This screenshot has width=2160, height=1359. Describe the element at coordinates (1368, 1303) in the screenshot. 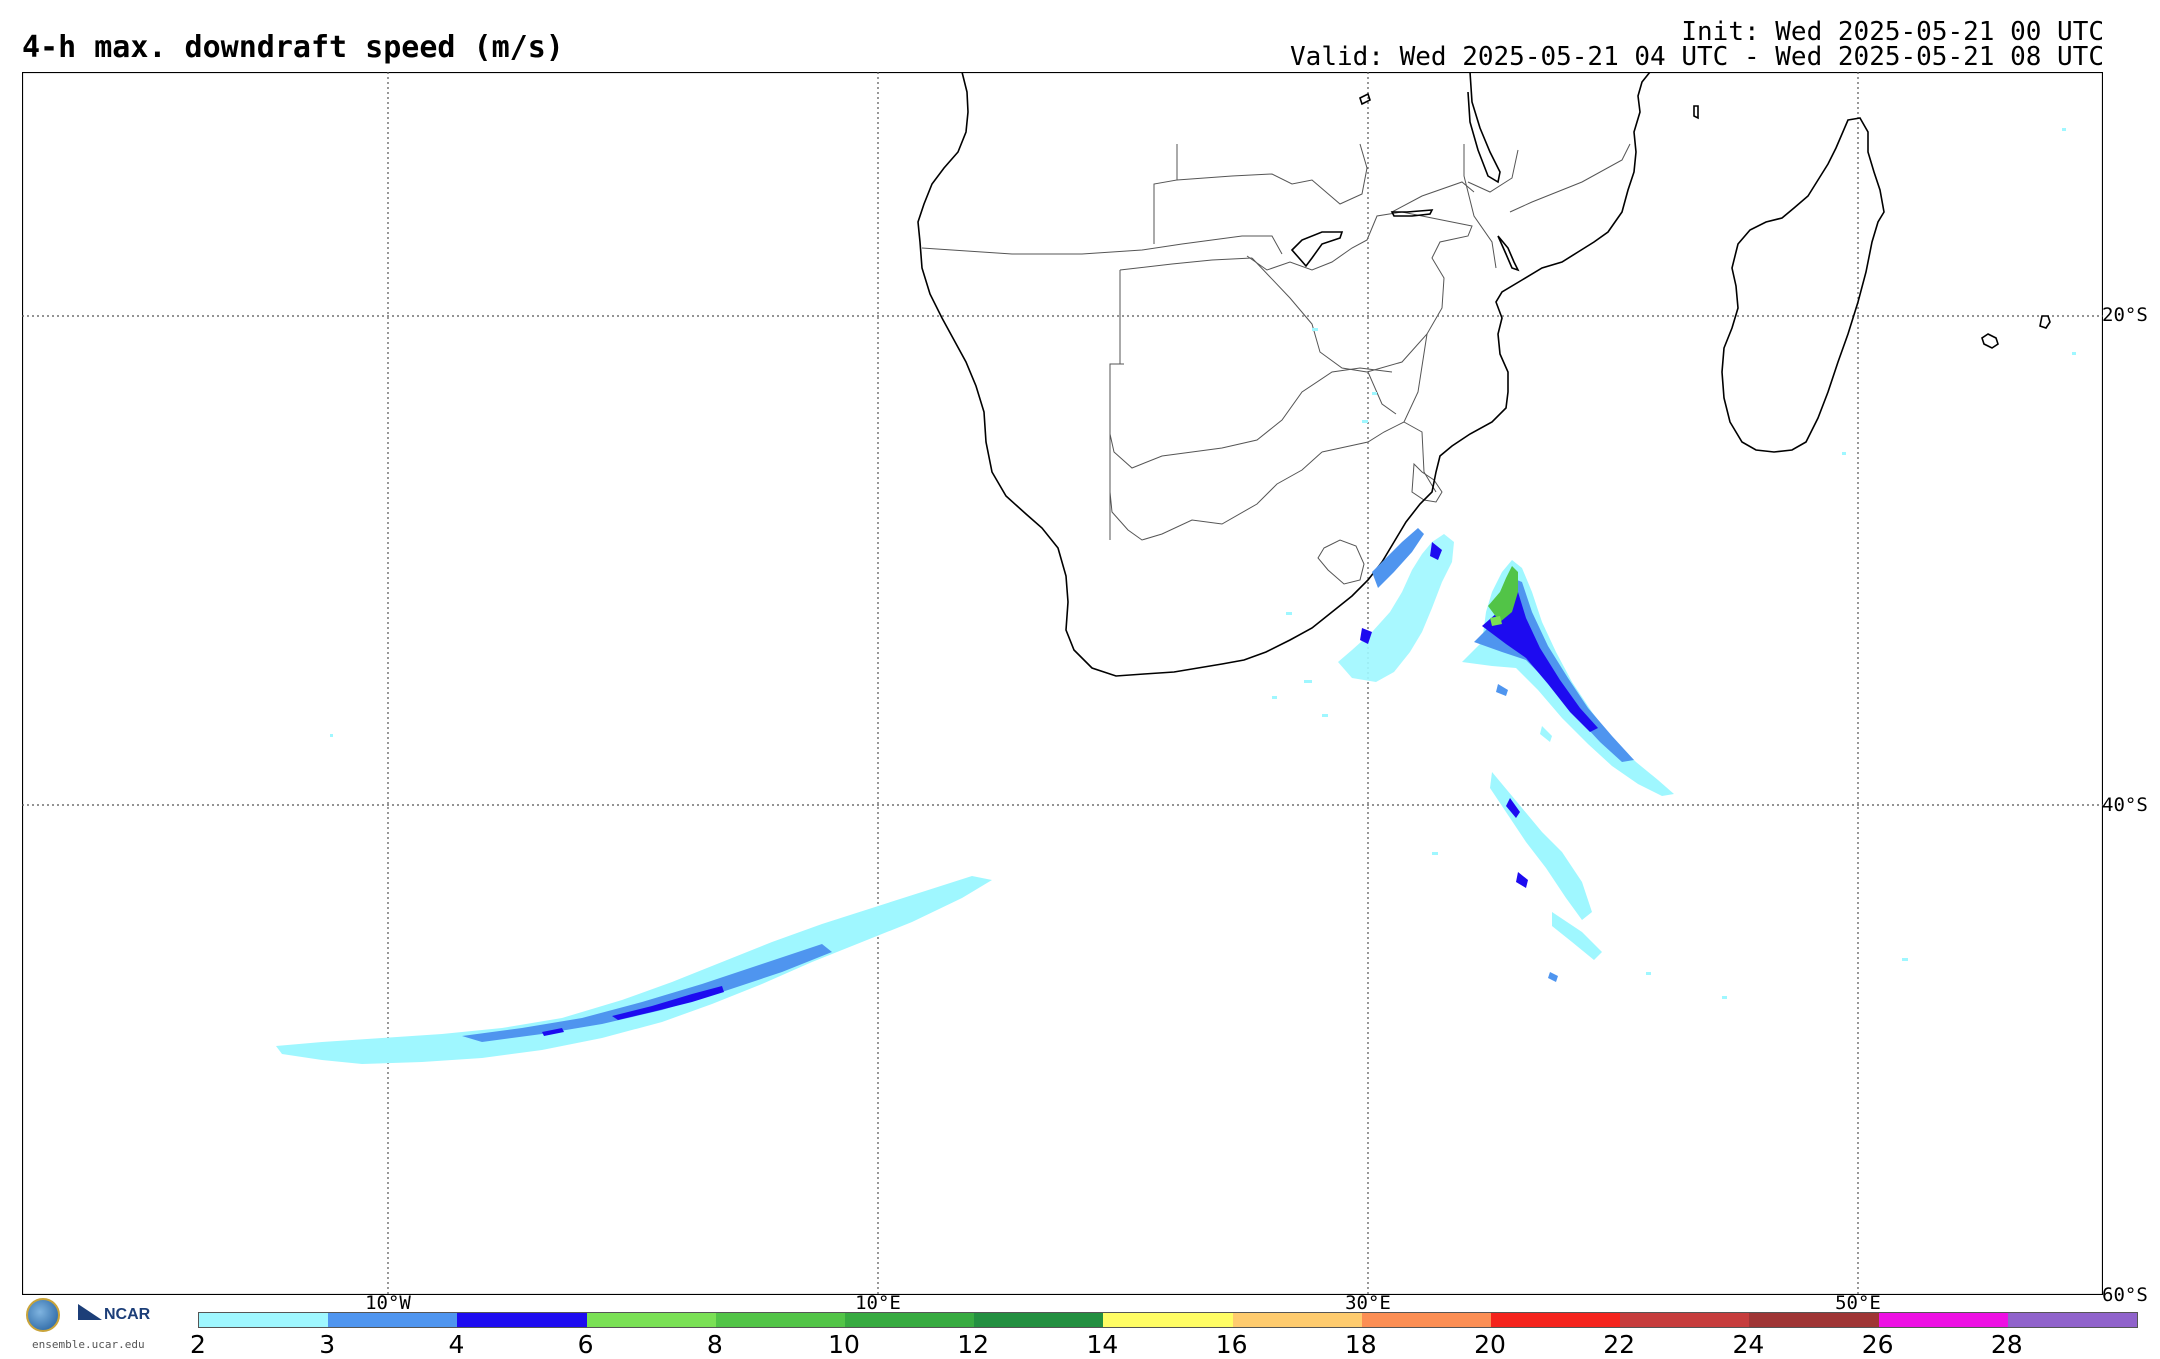

I see `lon-label-30e: 30°E` at that location.